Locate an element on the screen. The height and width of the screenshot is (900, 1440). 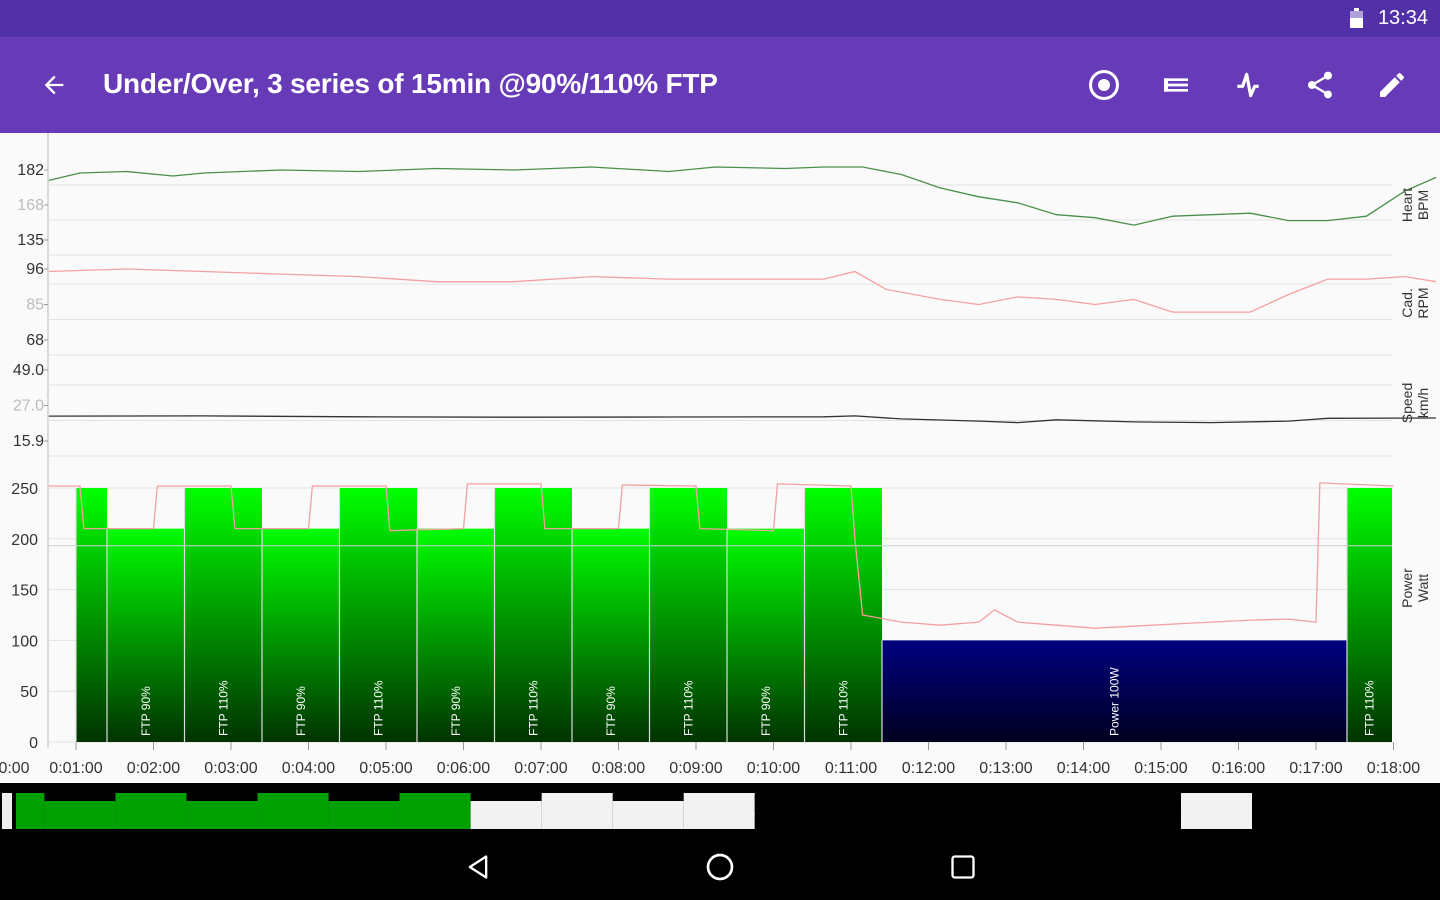
nav-recents-icon is located at coordinates (963, 867).